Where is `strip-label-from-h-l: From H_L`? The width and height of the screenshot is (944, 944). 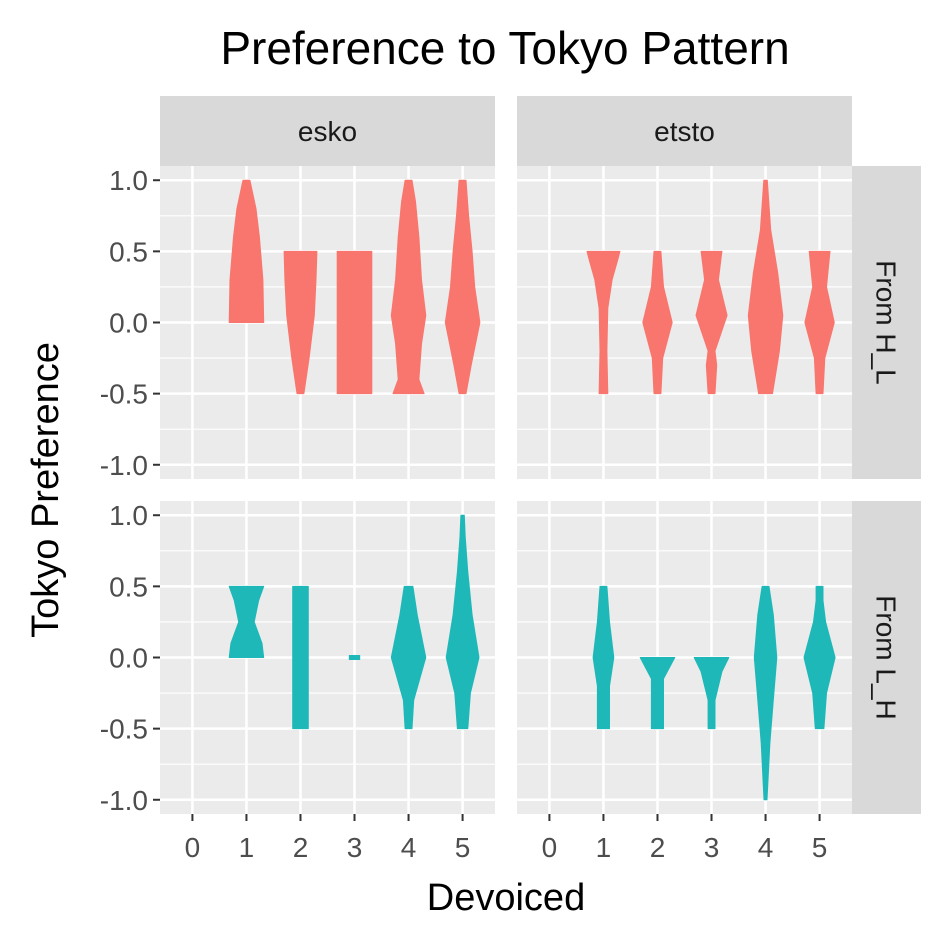
strip-label-from-h-l: From H_L is located at coordinates (886, 322).